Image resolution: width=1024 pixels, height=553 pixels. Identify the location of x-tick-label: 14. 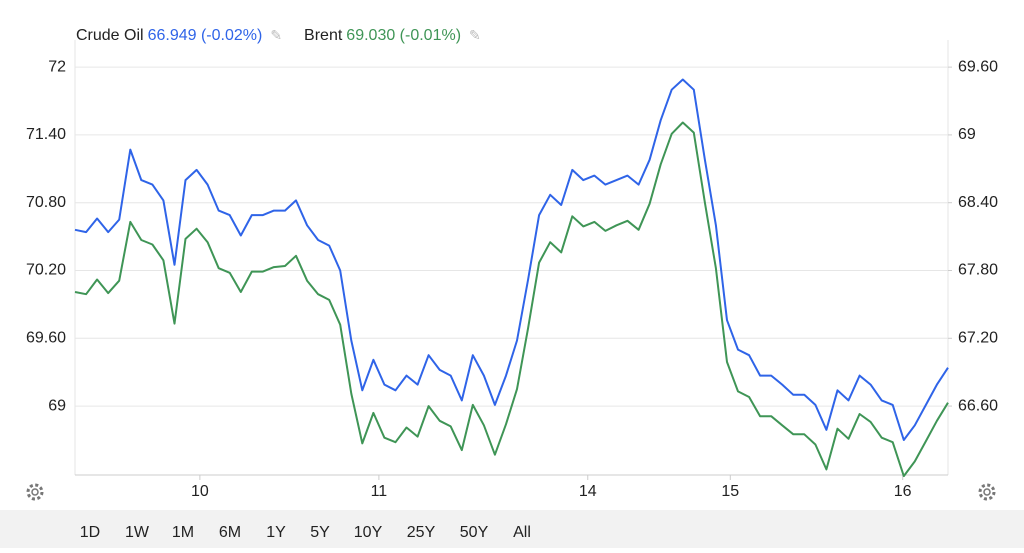
(588, 491).